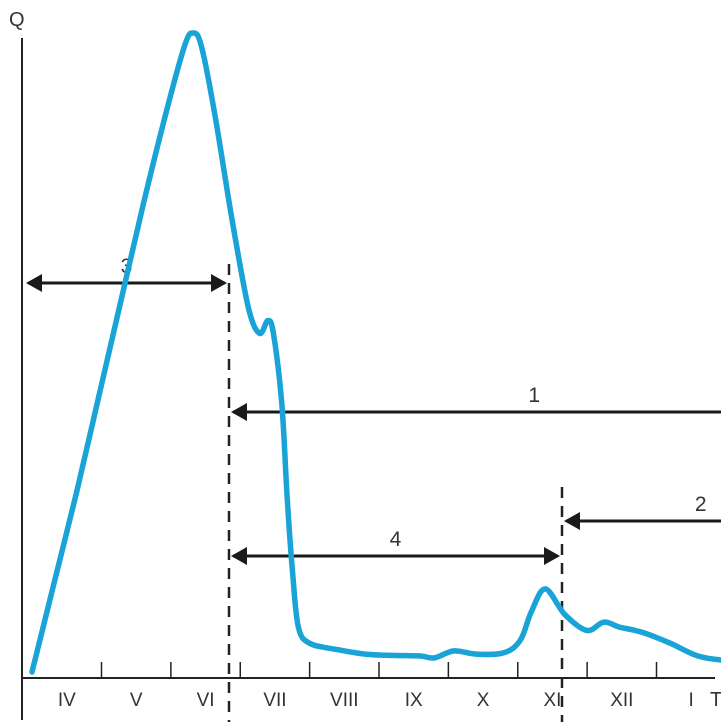 The height and width of the screenshot is (724, 721). I want to click on month-label: V, so click(136, 700).